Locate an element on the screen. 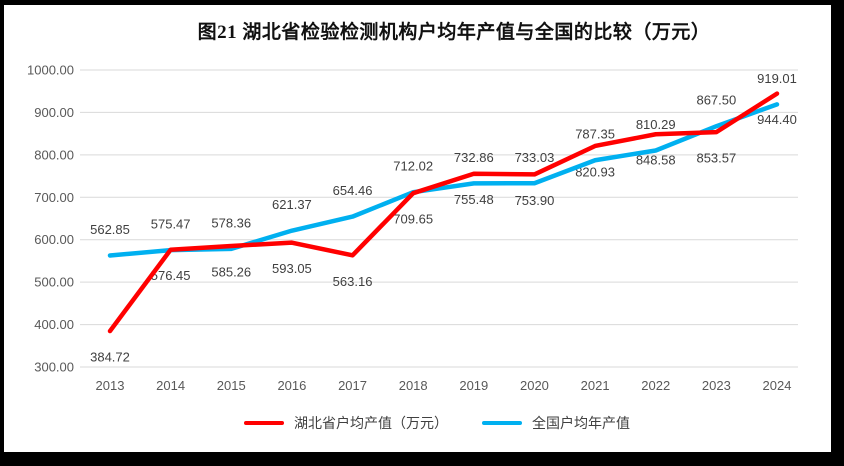 The width and height of the screenshot is (844, 466). legend-item-national: 全国户均年产值 is located at coordinates (556, 423).